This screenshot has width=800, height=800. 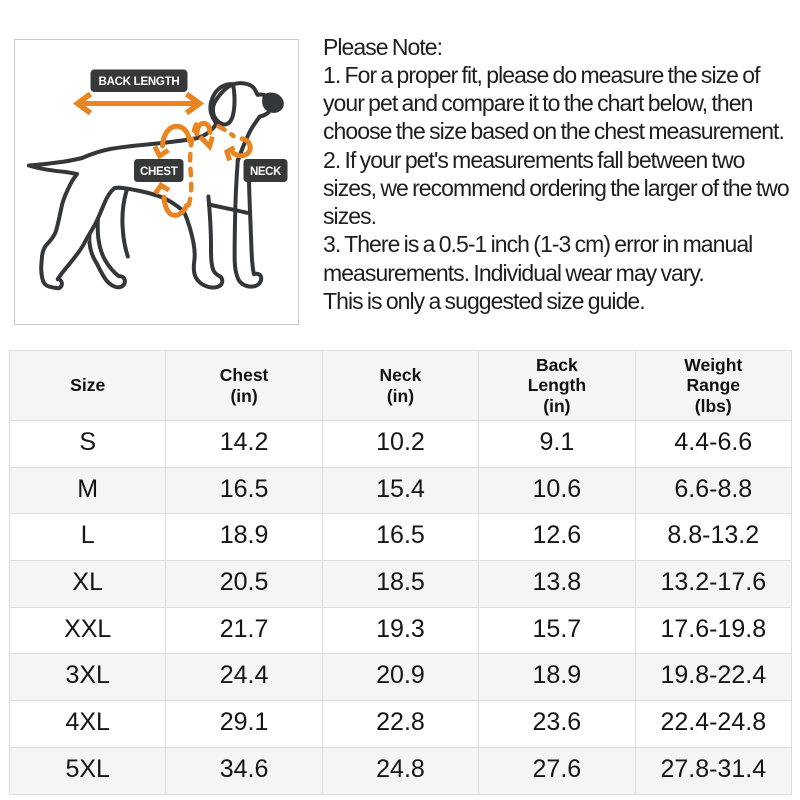 I want to click on svg-text: BACK LENGTH, so click(x=139, y=82).